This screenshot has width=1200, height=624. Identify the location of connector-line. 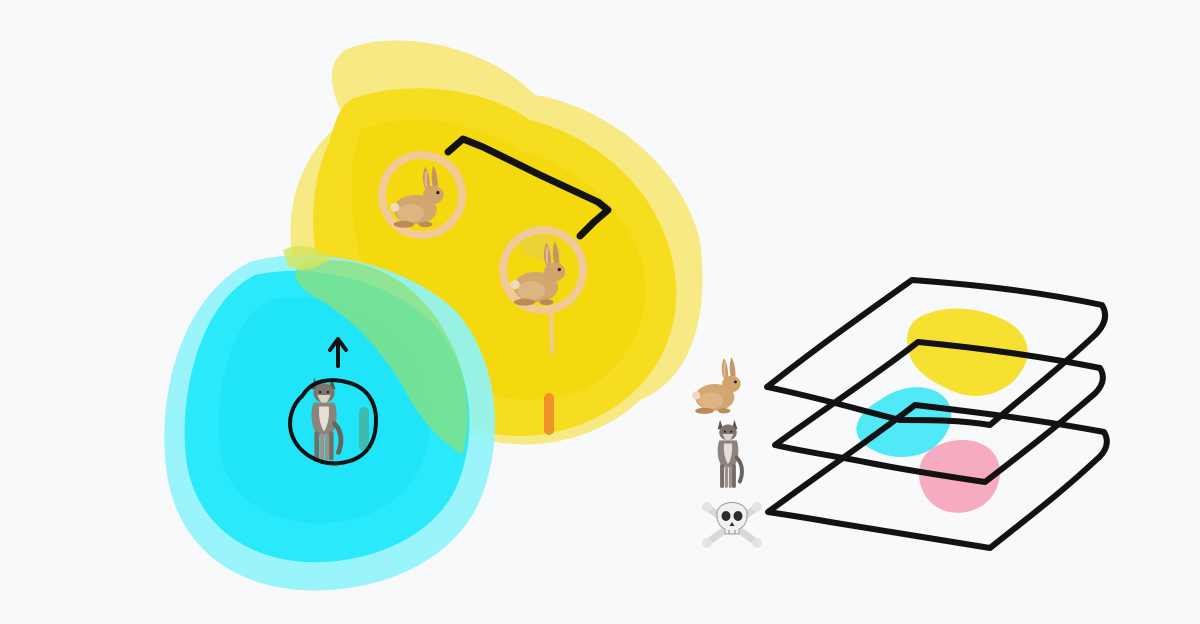
(528, 187).